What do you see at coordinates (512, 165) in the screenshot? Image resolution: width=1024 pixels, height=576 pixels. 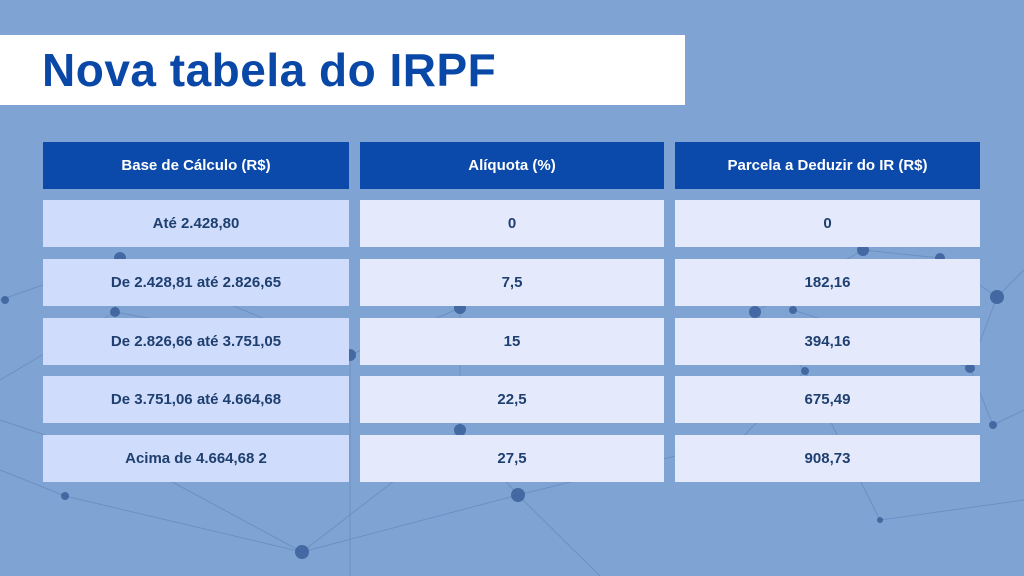 I see `header-aliquota: Alíquota (%)` at bounding box center [512, 165].